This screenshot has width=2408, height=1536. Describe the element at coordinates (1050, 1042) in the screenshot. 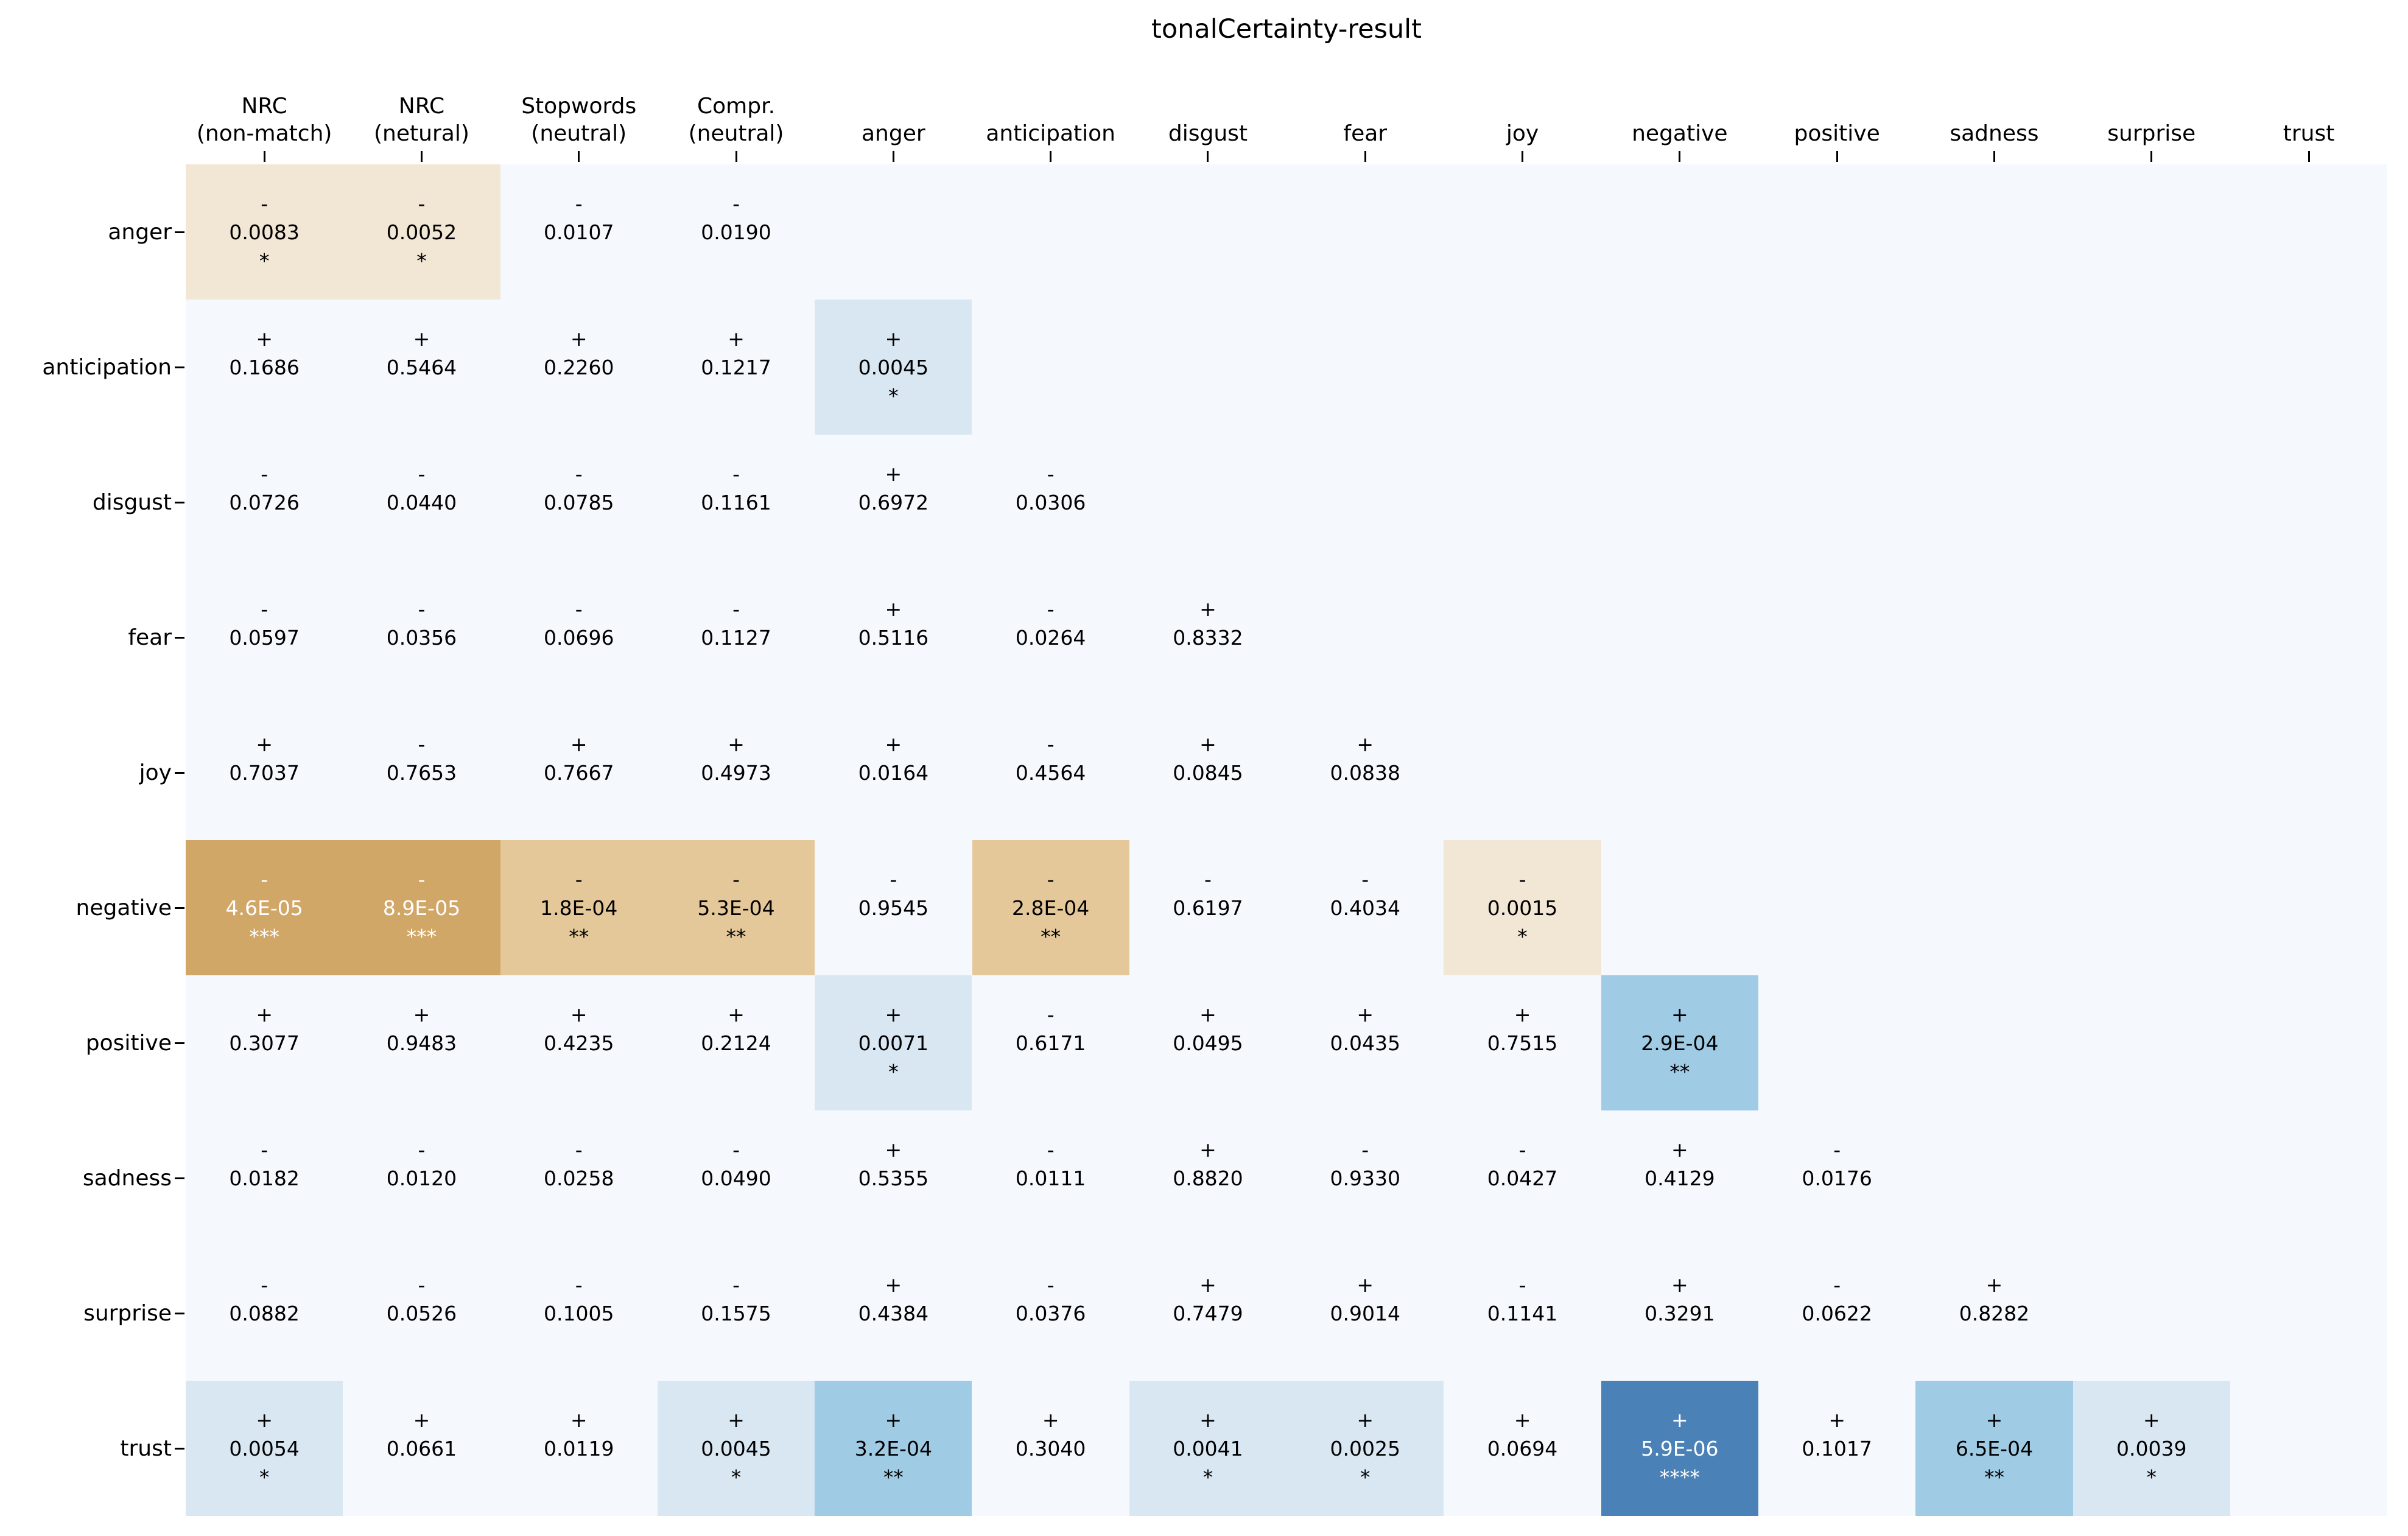

I see `heatmap-cell: - 0.6171` at that location.